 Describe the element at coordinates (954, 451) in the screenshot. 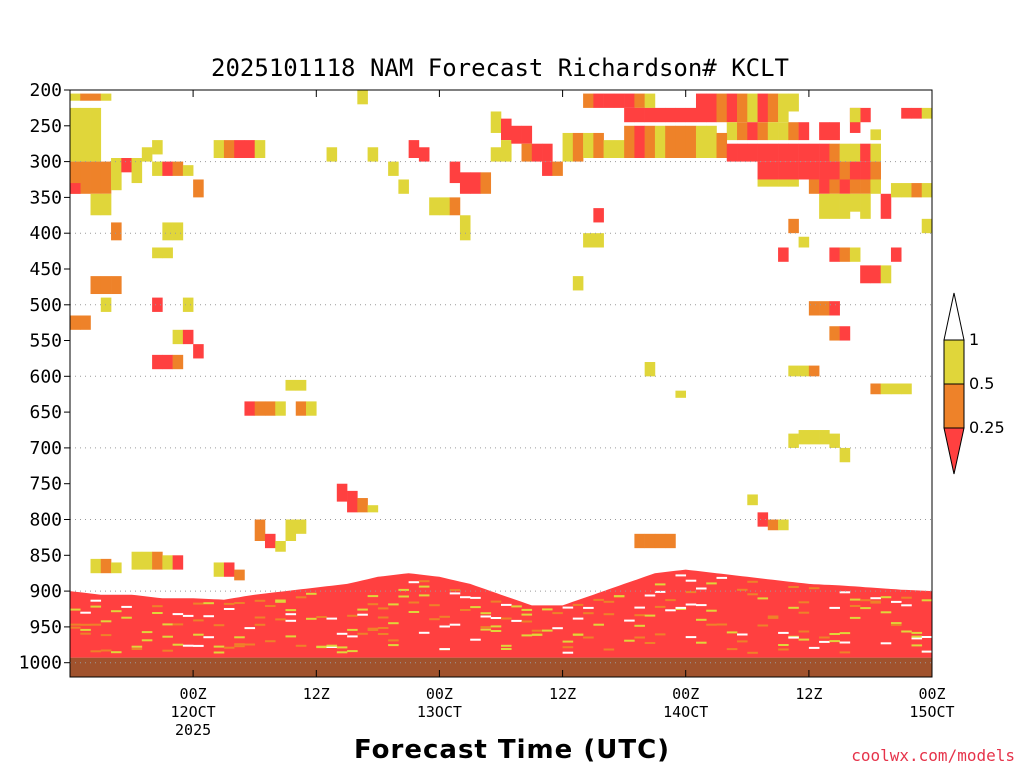

I see `legend-bottom-arrow` at that location.